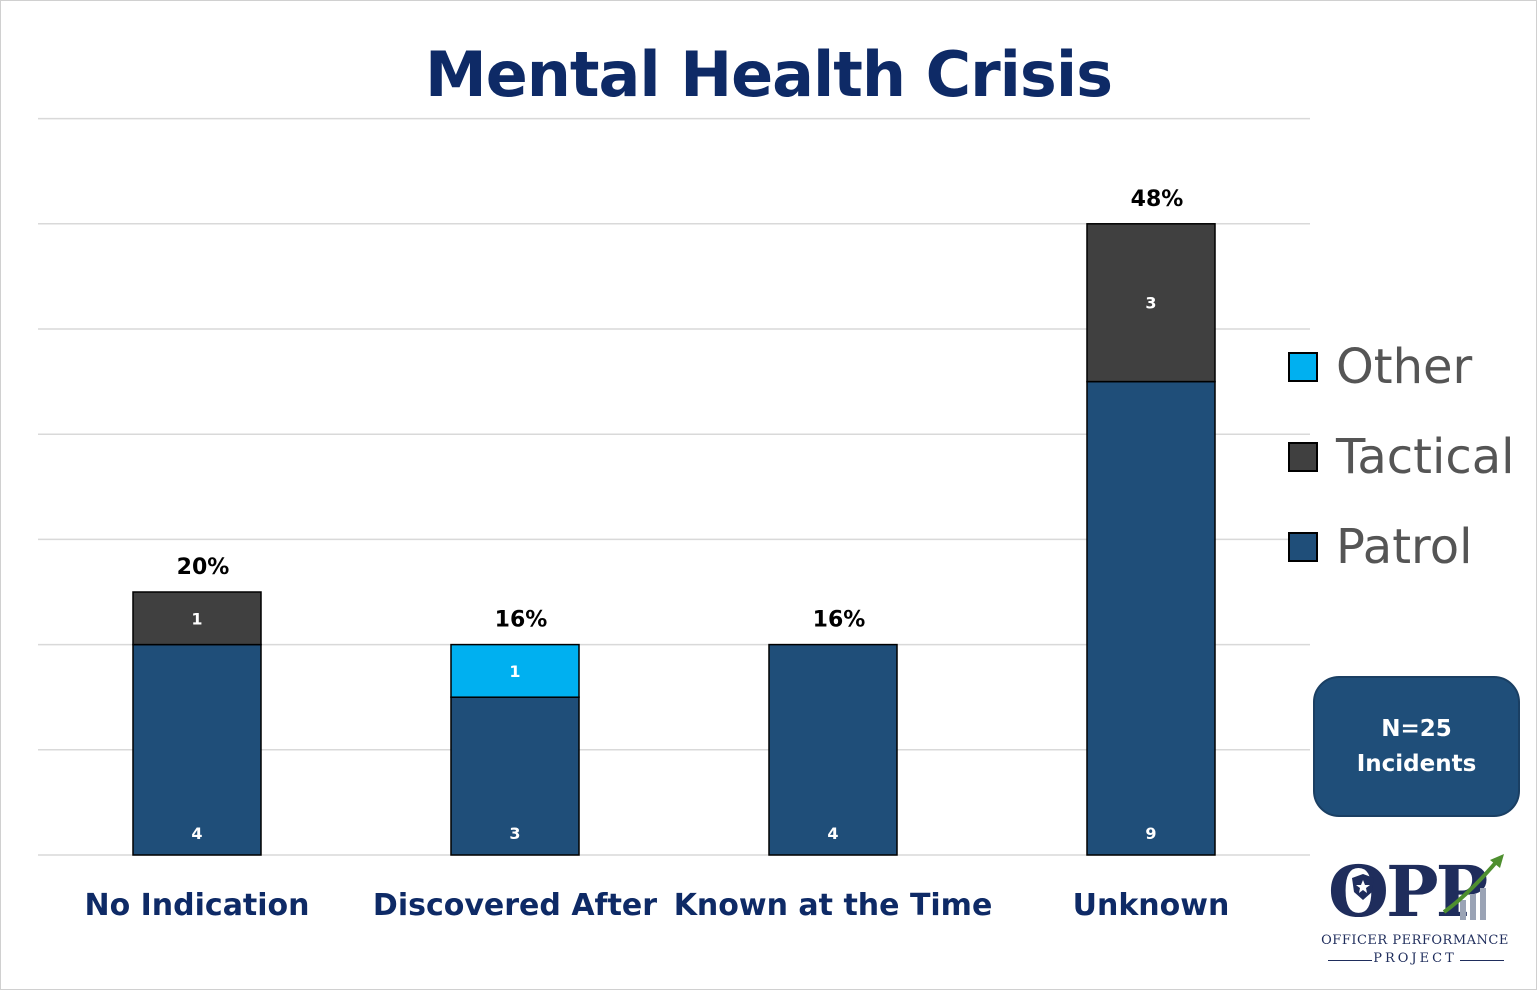 Image resolution: width=1537 pixels, height=990 pixels. I want to click on segment-label-patrol-1: 3, so click(514, 833).